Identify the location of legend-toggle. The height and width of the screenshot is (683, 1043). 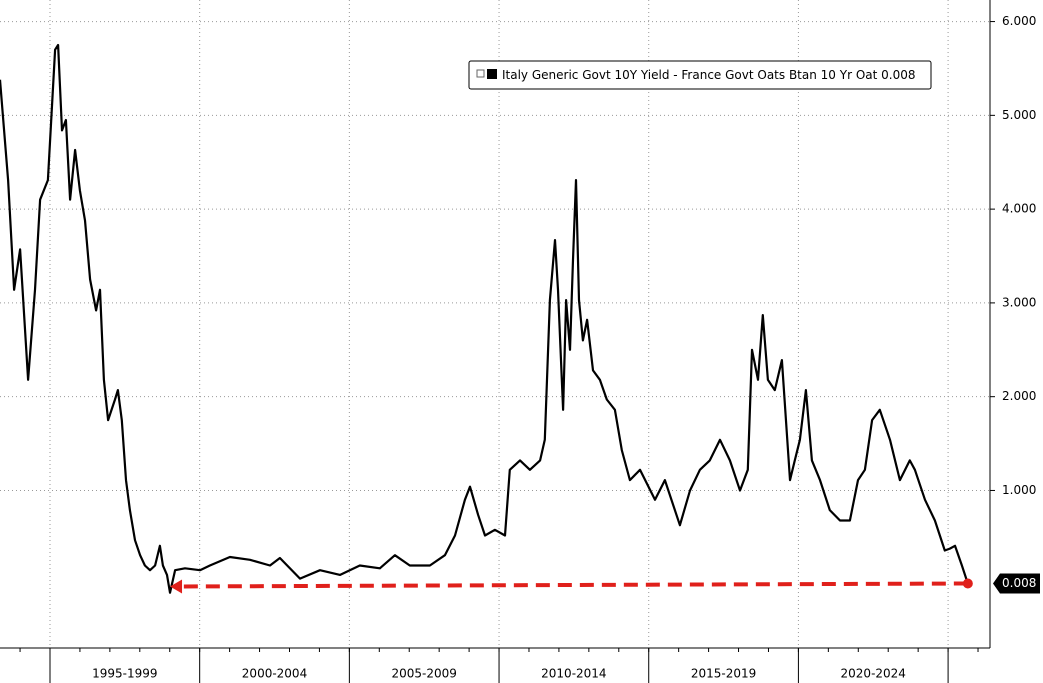
(480, 73).